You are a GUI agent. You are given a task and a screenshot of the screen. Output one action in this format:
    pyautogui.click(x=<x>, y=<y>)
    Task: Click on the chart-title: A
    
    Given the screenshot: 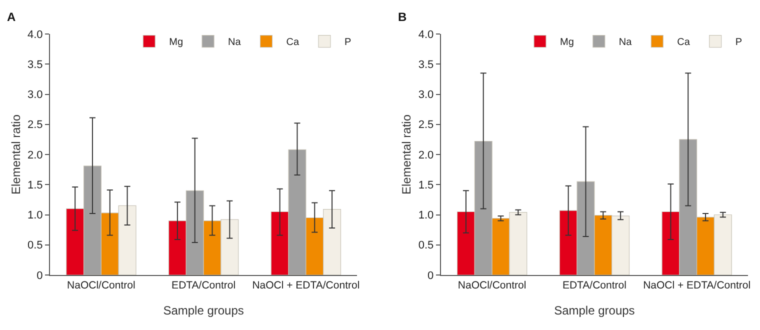 What is the action you would take?
    pyautogui.click(x=11, y=17)
    